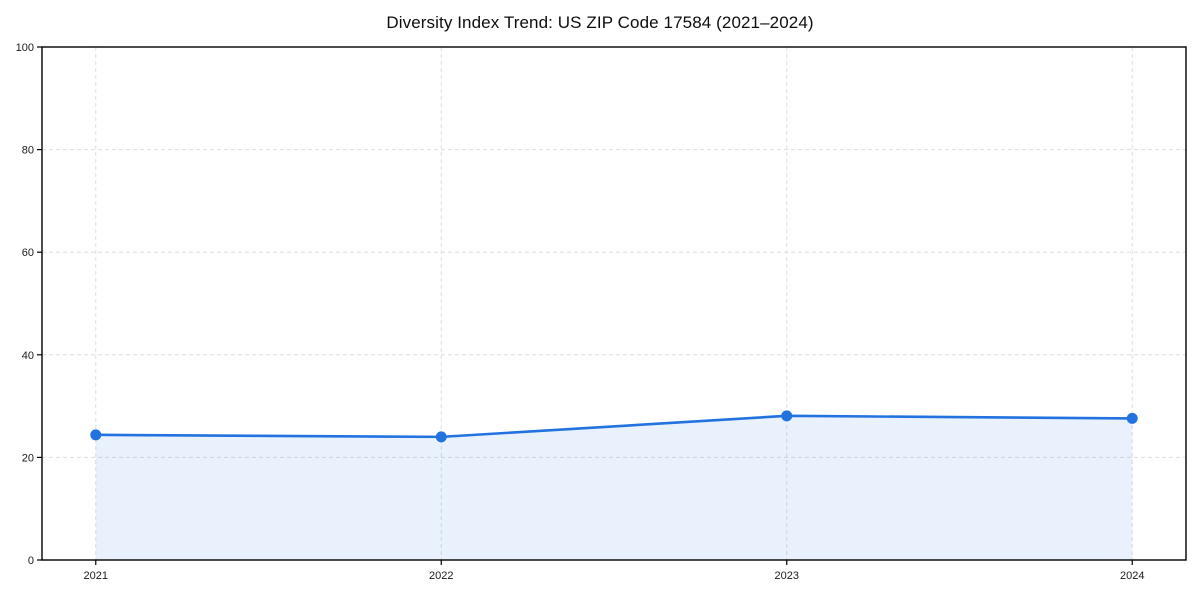  I want to click on y-axis-tick-label: 80, so click(28, 151).